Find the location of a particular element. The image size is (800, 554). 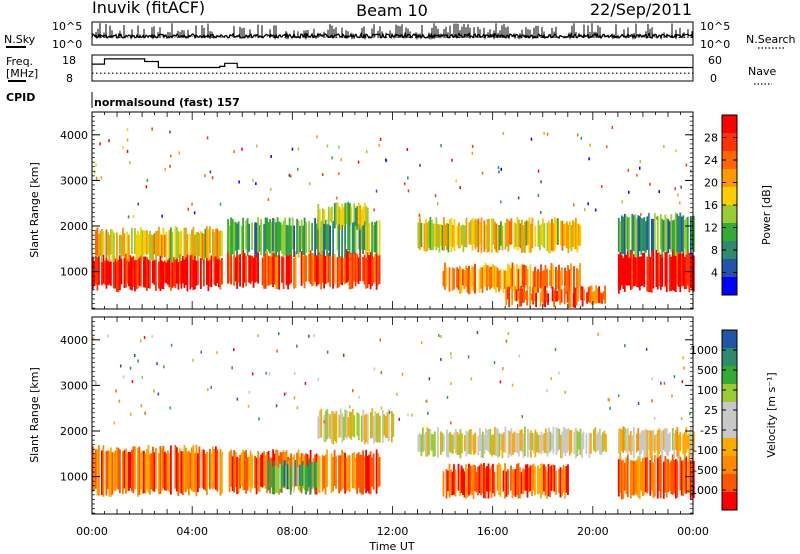

cpid-program: normalsound (fast) 157 is located at coordinates (167, 102).